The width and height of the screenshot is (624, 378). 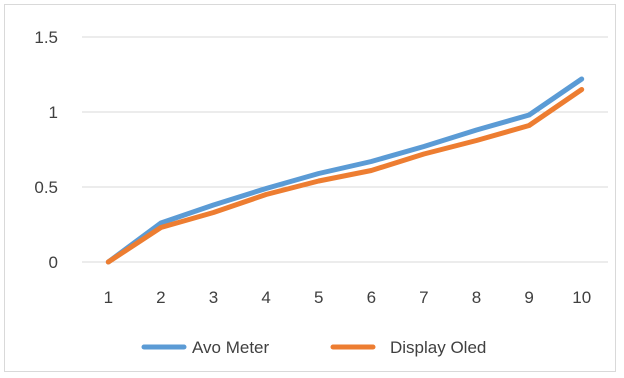 I want to click on x-tick-label: 6, so click(x=371, y=297).